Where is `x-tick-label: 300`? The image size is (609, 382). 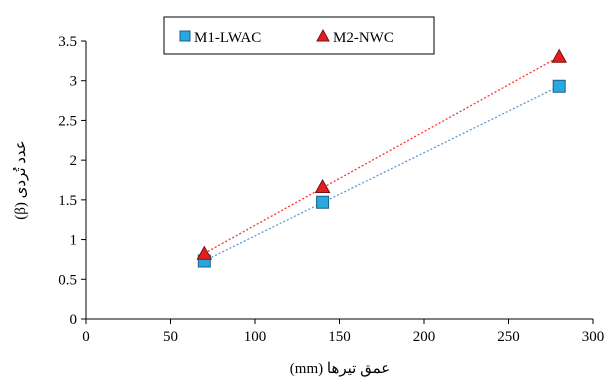
x-tick-label: 300 is located at coordinates (593, 337).